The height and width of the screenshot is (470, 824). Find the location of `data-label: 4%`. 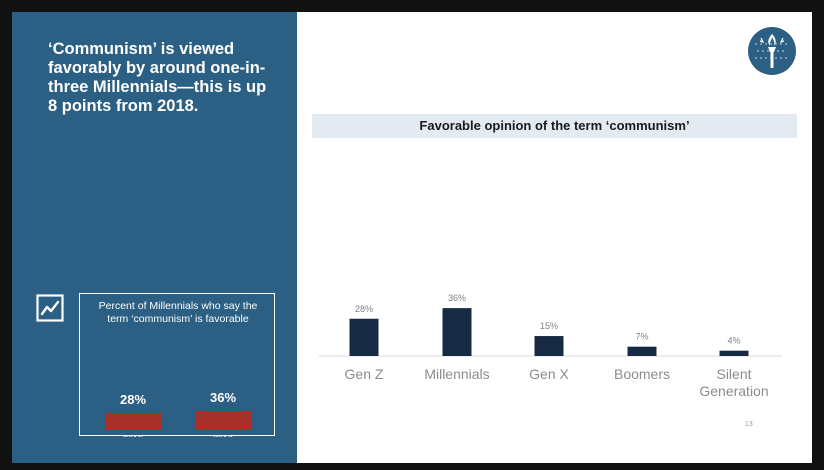

data-label: 4% is located at coordinates (733, 341).